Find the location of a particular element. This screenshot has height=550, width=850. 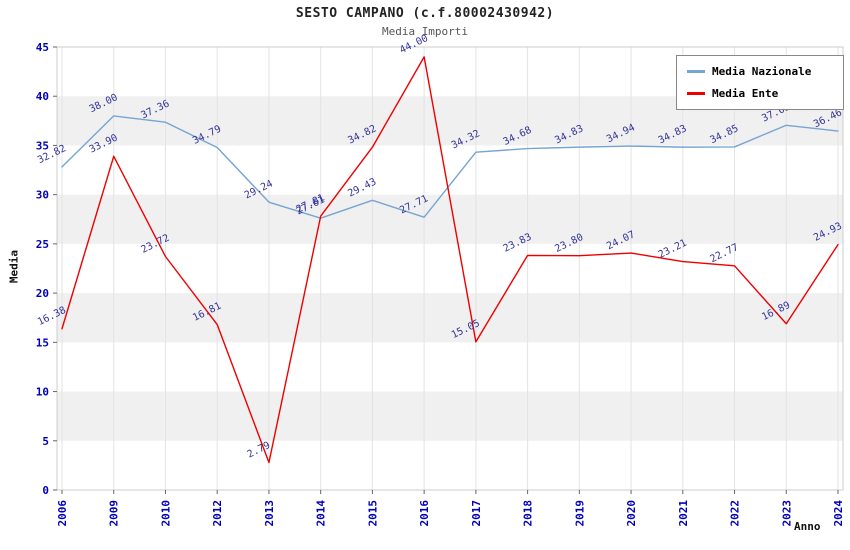

x-axis-label: Anno is located at coordinates (807, 526).